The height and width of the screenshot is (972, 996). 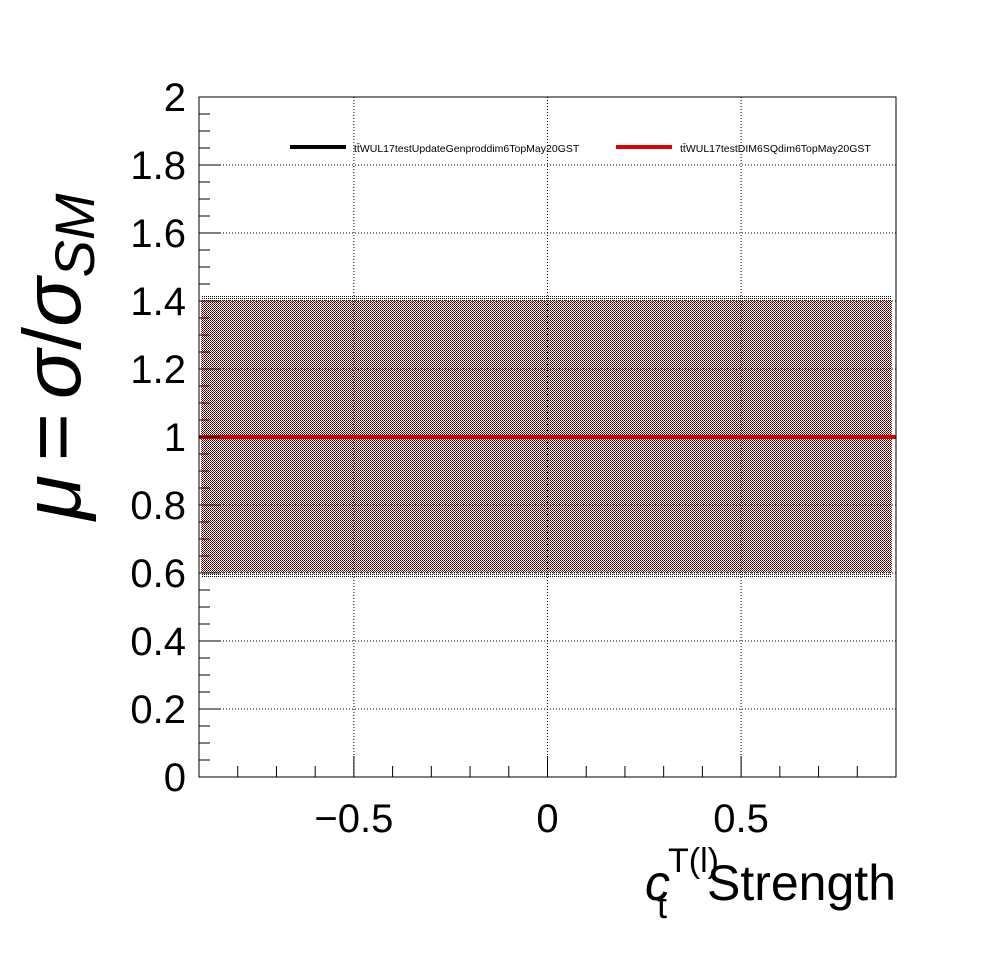 I want to click on x-ticks: −0.5 0 0.5, so click(x=547, y=798).